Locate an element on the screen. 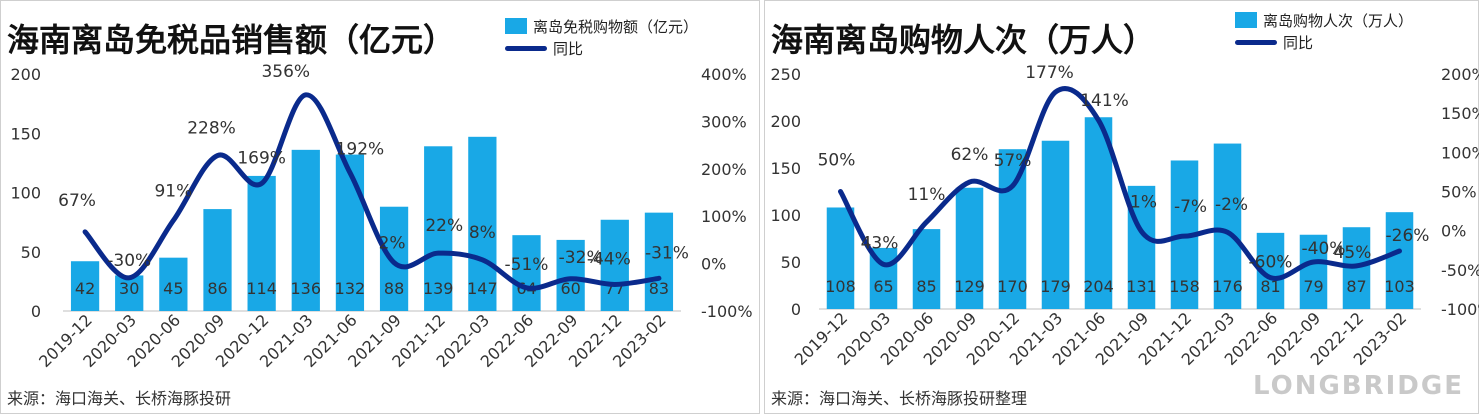 The height and width of the screenshot is (415, 1479). bar-value-label: 30 is located at coordinates (129, 288).